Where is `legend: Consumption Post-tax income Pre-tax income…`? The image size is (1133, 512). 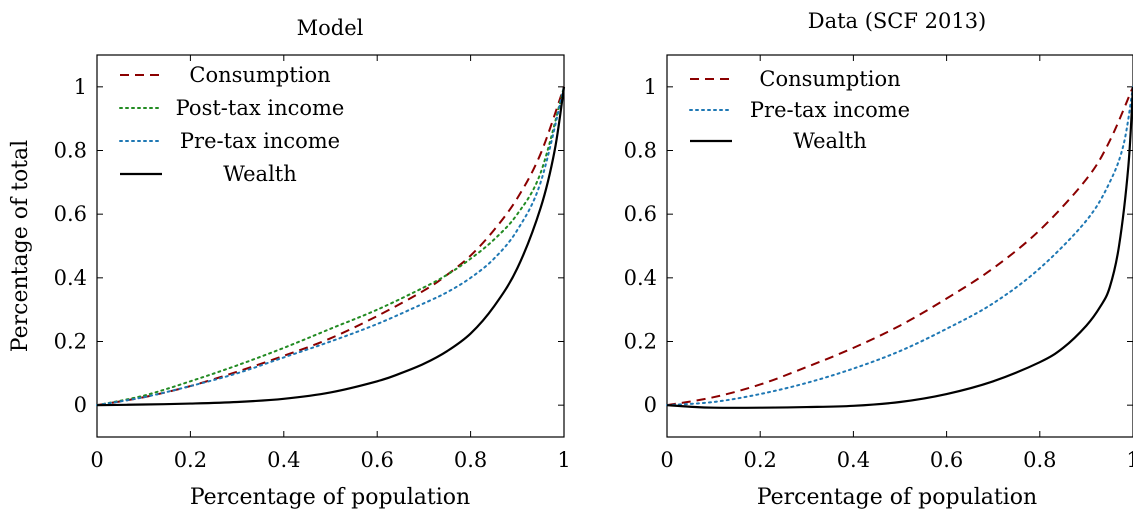
legend: Consumption Post-tax income Pre-tax income… is located at coordinates (232, 124).